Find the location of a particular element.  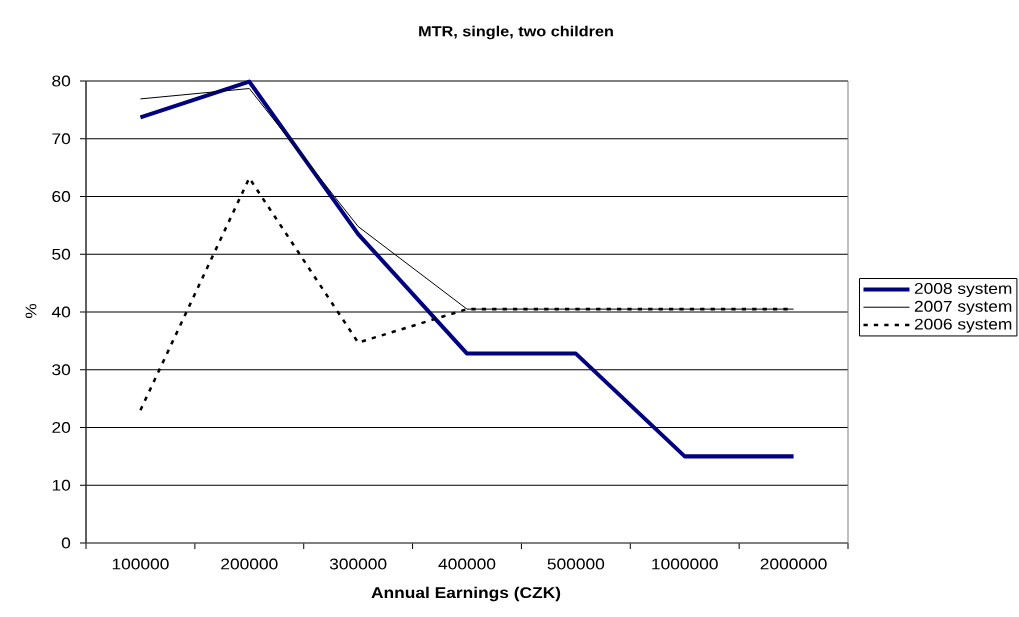

x-tick-label: 500000 is located at coordinates (576, 564).